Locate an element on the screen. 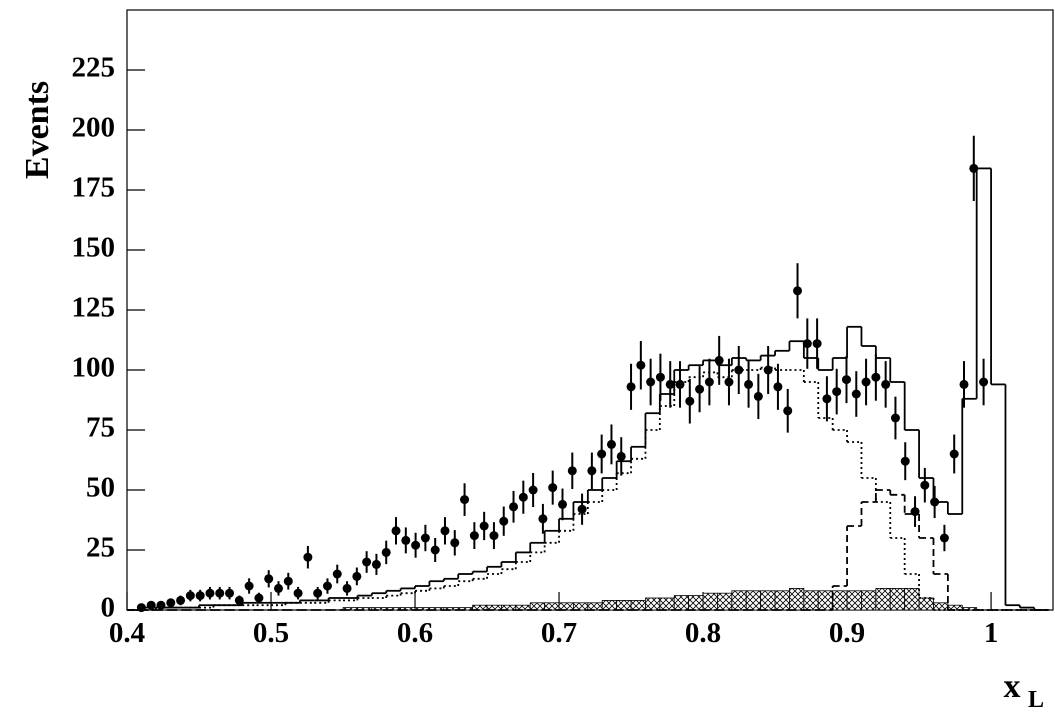 The height and width of the screenshot is (717, 1055). x-axis-label-sub: L is located at coordinates (1036, 700).